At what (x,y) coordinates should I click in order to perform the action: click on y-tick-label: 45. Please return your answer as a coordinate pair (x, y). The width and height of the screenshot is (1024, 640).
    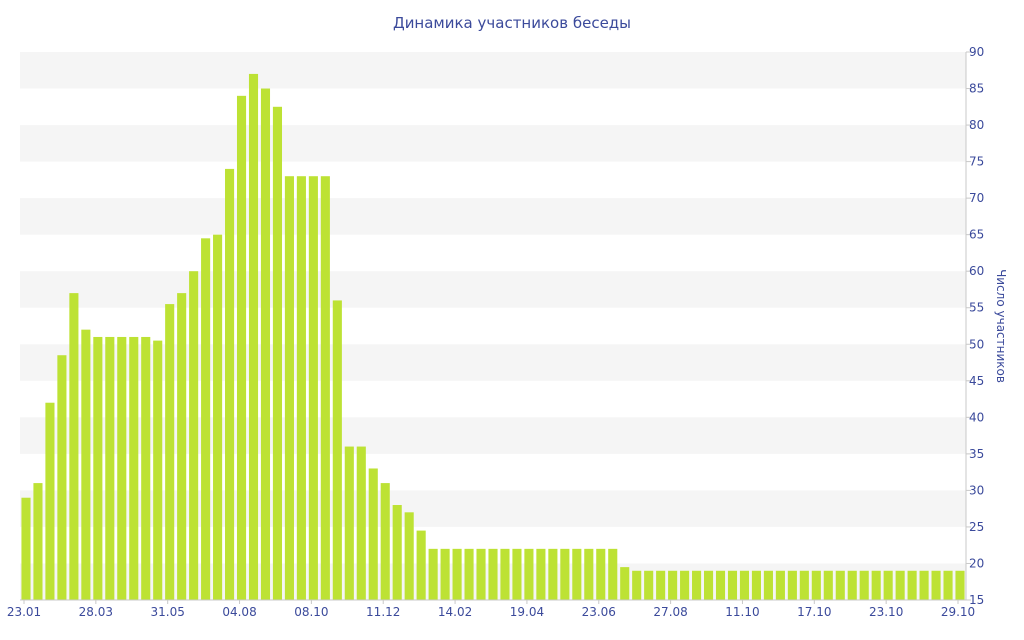
    Looking at the image, I should click on (976, 381).